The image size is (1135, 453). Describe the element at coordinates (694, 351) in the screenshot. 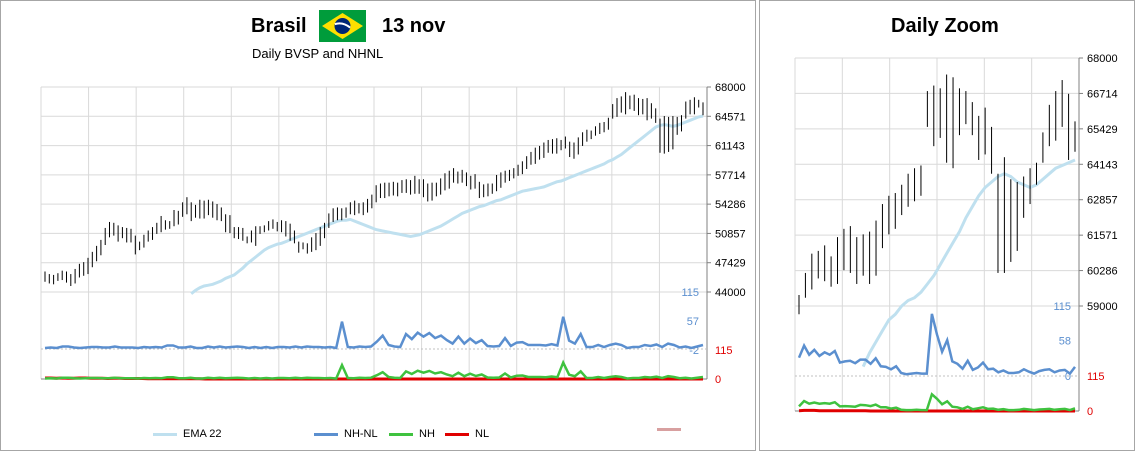

I see `breadth-axis-top-tick-label: -2` at that location.